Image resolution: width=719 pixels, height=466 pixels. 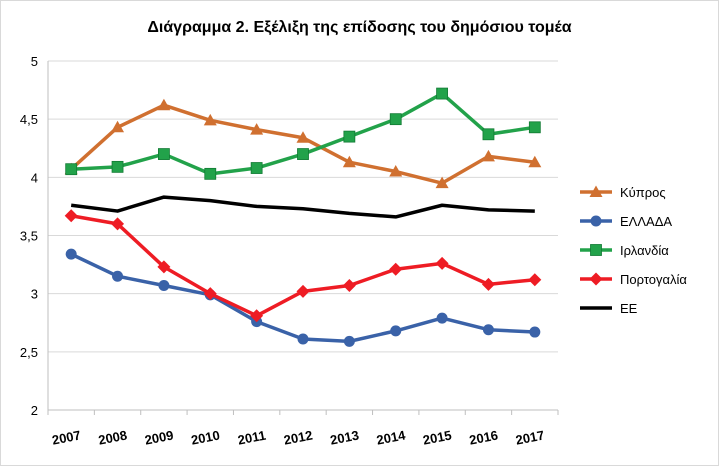 What do you see at coordinates (529, 437) in the screenshot?
I see `x-tick-label: 2017` at bounding box center [529, 437].